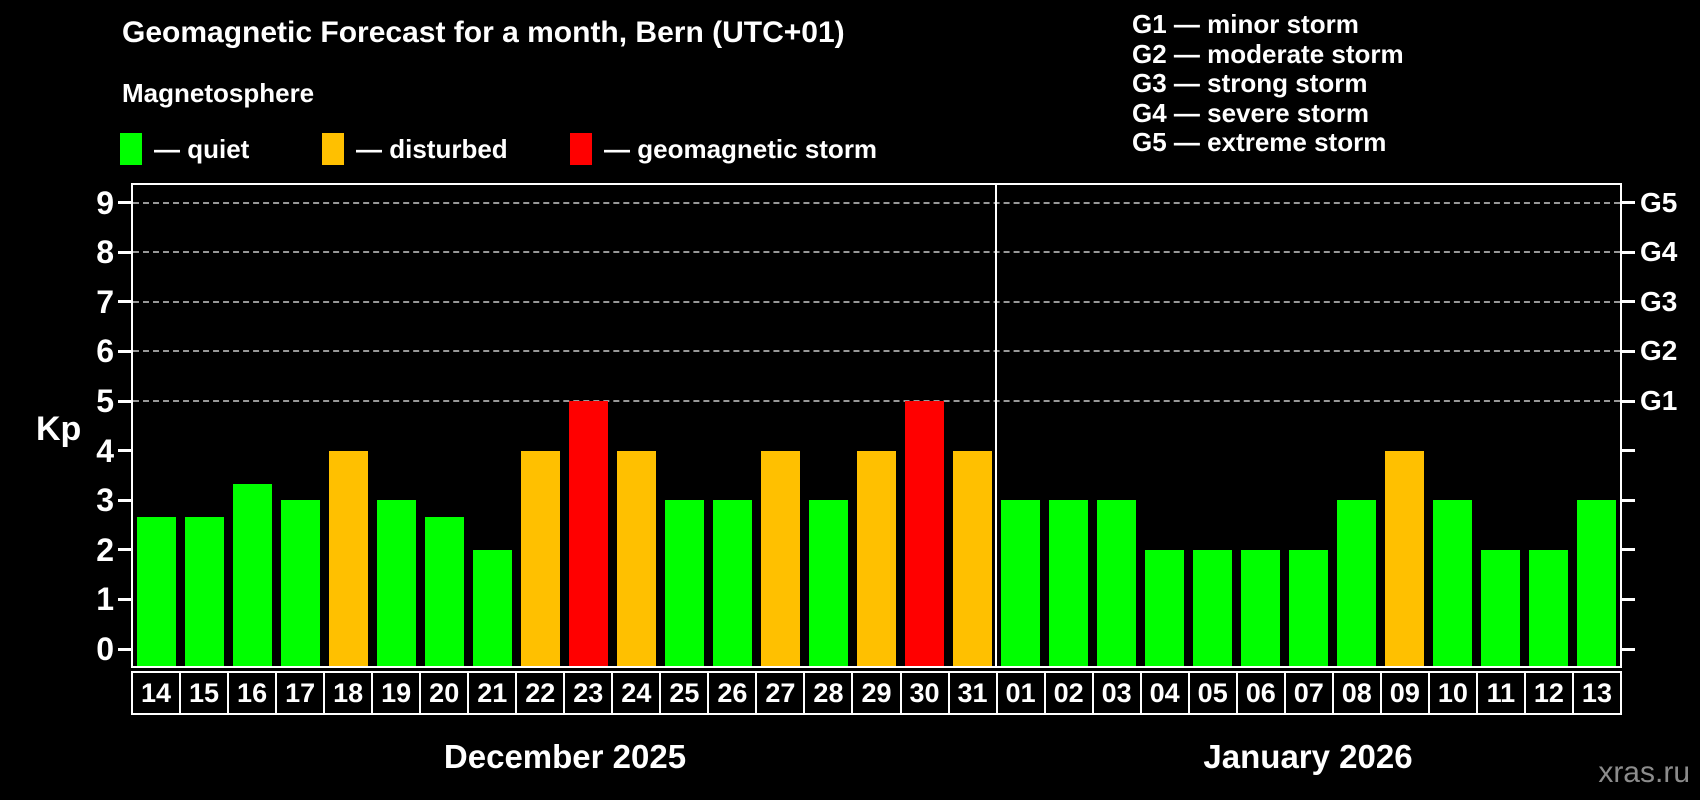 The height and width of the screenshot is (800, 1700). What do you see at coordinates (105, 599) in the screenshot?
I see `y-axis-label-1: 1` at bounding box center [105, 599].